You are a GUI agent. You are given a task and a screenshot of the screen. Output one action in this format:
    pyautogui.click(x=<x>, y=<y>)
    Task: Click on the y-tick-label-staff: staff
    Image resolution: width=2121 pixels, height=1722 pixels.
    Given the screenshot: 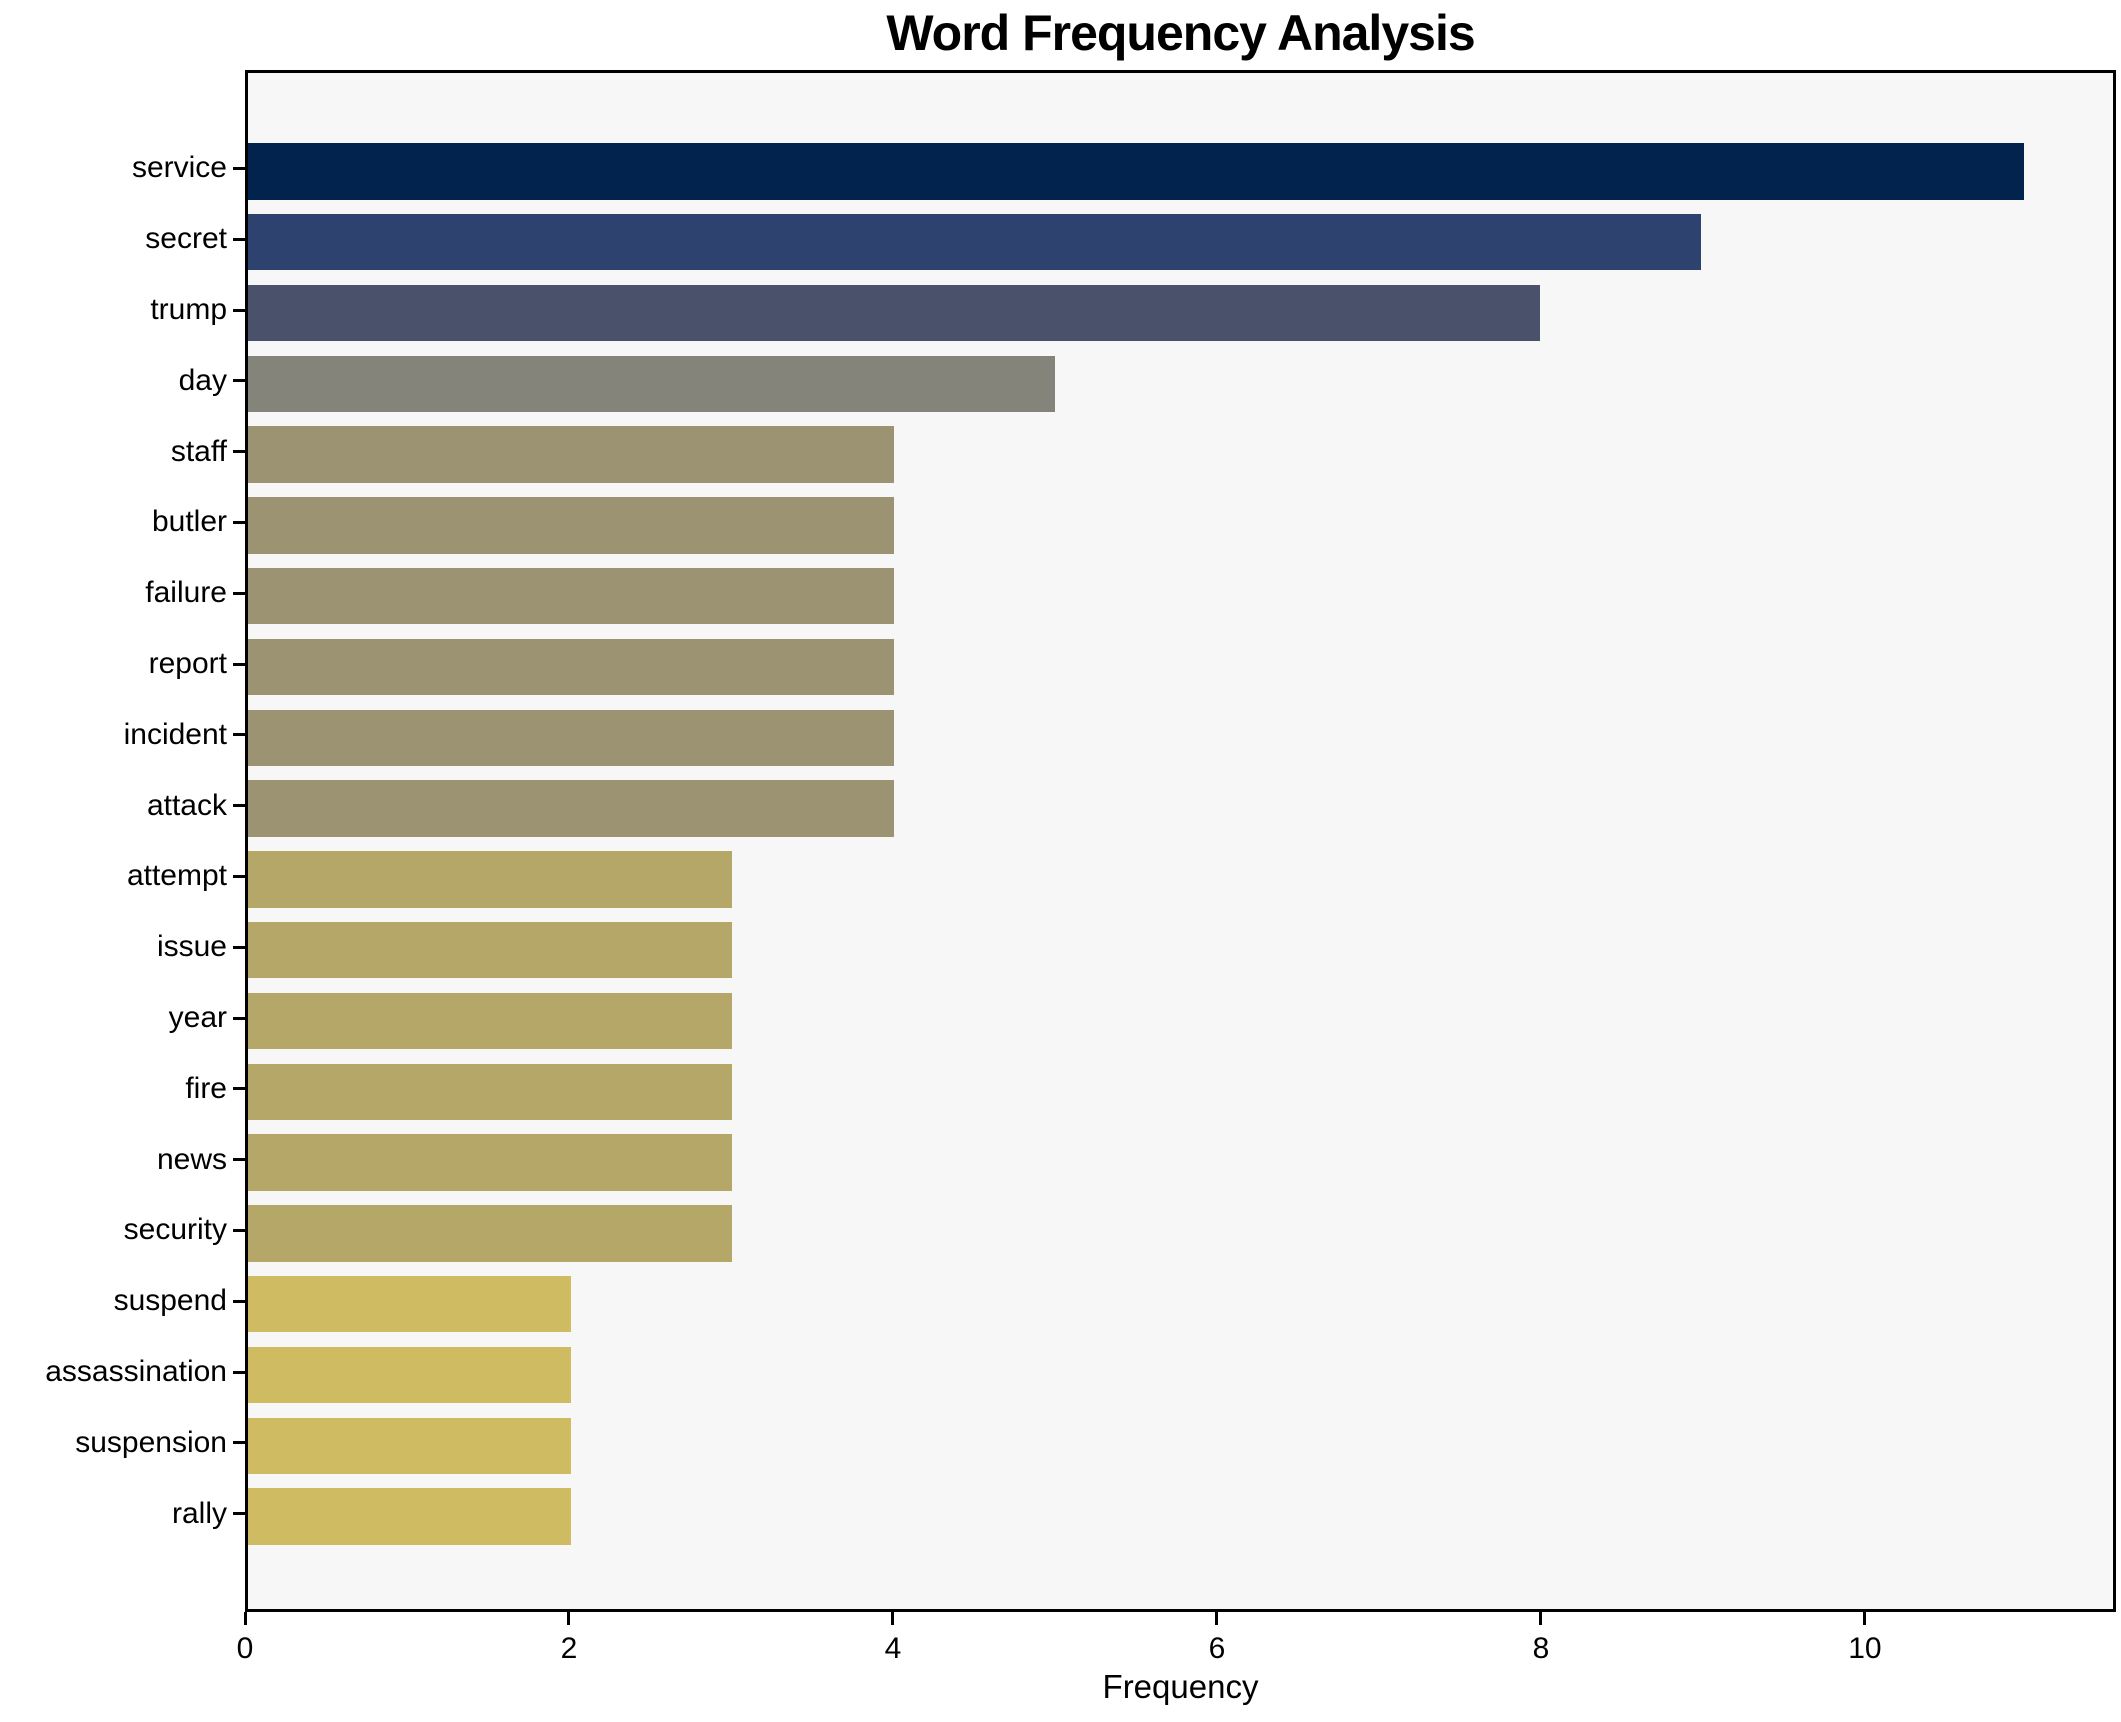 What is the action you would take?
    pyautogui.click(x=198, y=451)
    